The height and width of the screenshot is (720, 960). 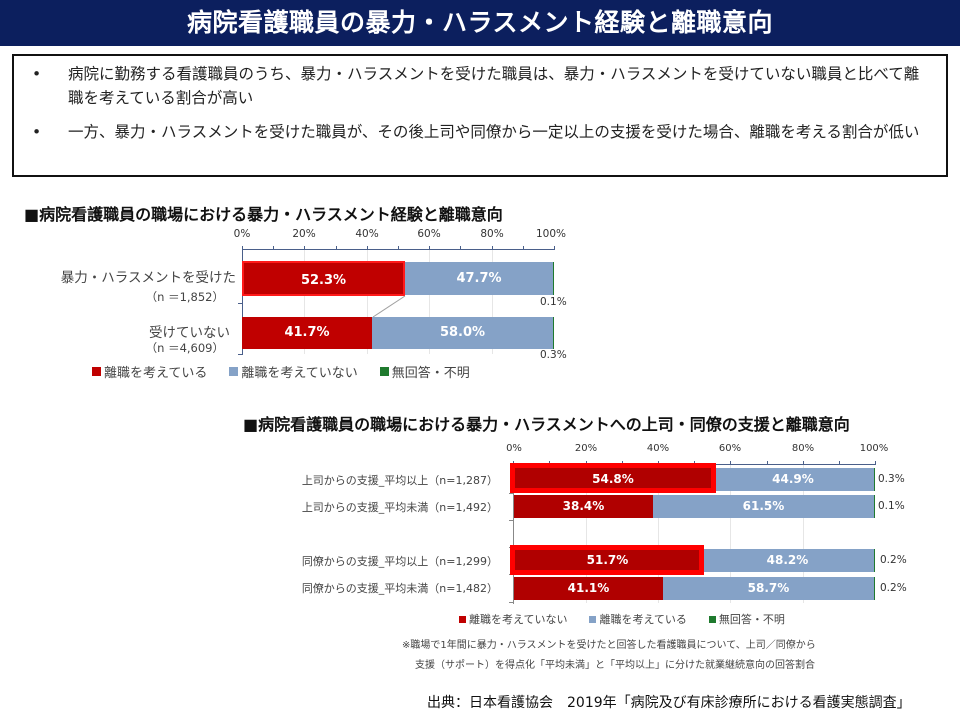 What do you see at coordinates (148, 278) in the screenshot?
I see `category-label: 暴力・ハラスメントを受けた` at bounding box center [148, 278].